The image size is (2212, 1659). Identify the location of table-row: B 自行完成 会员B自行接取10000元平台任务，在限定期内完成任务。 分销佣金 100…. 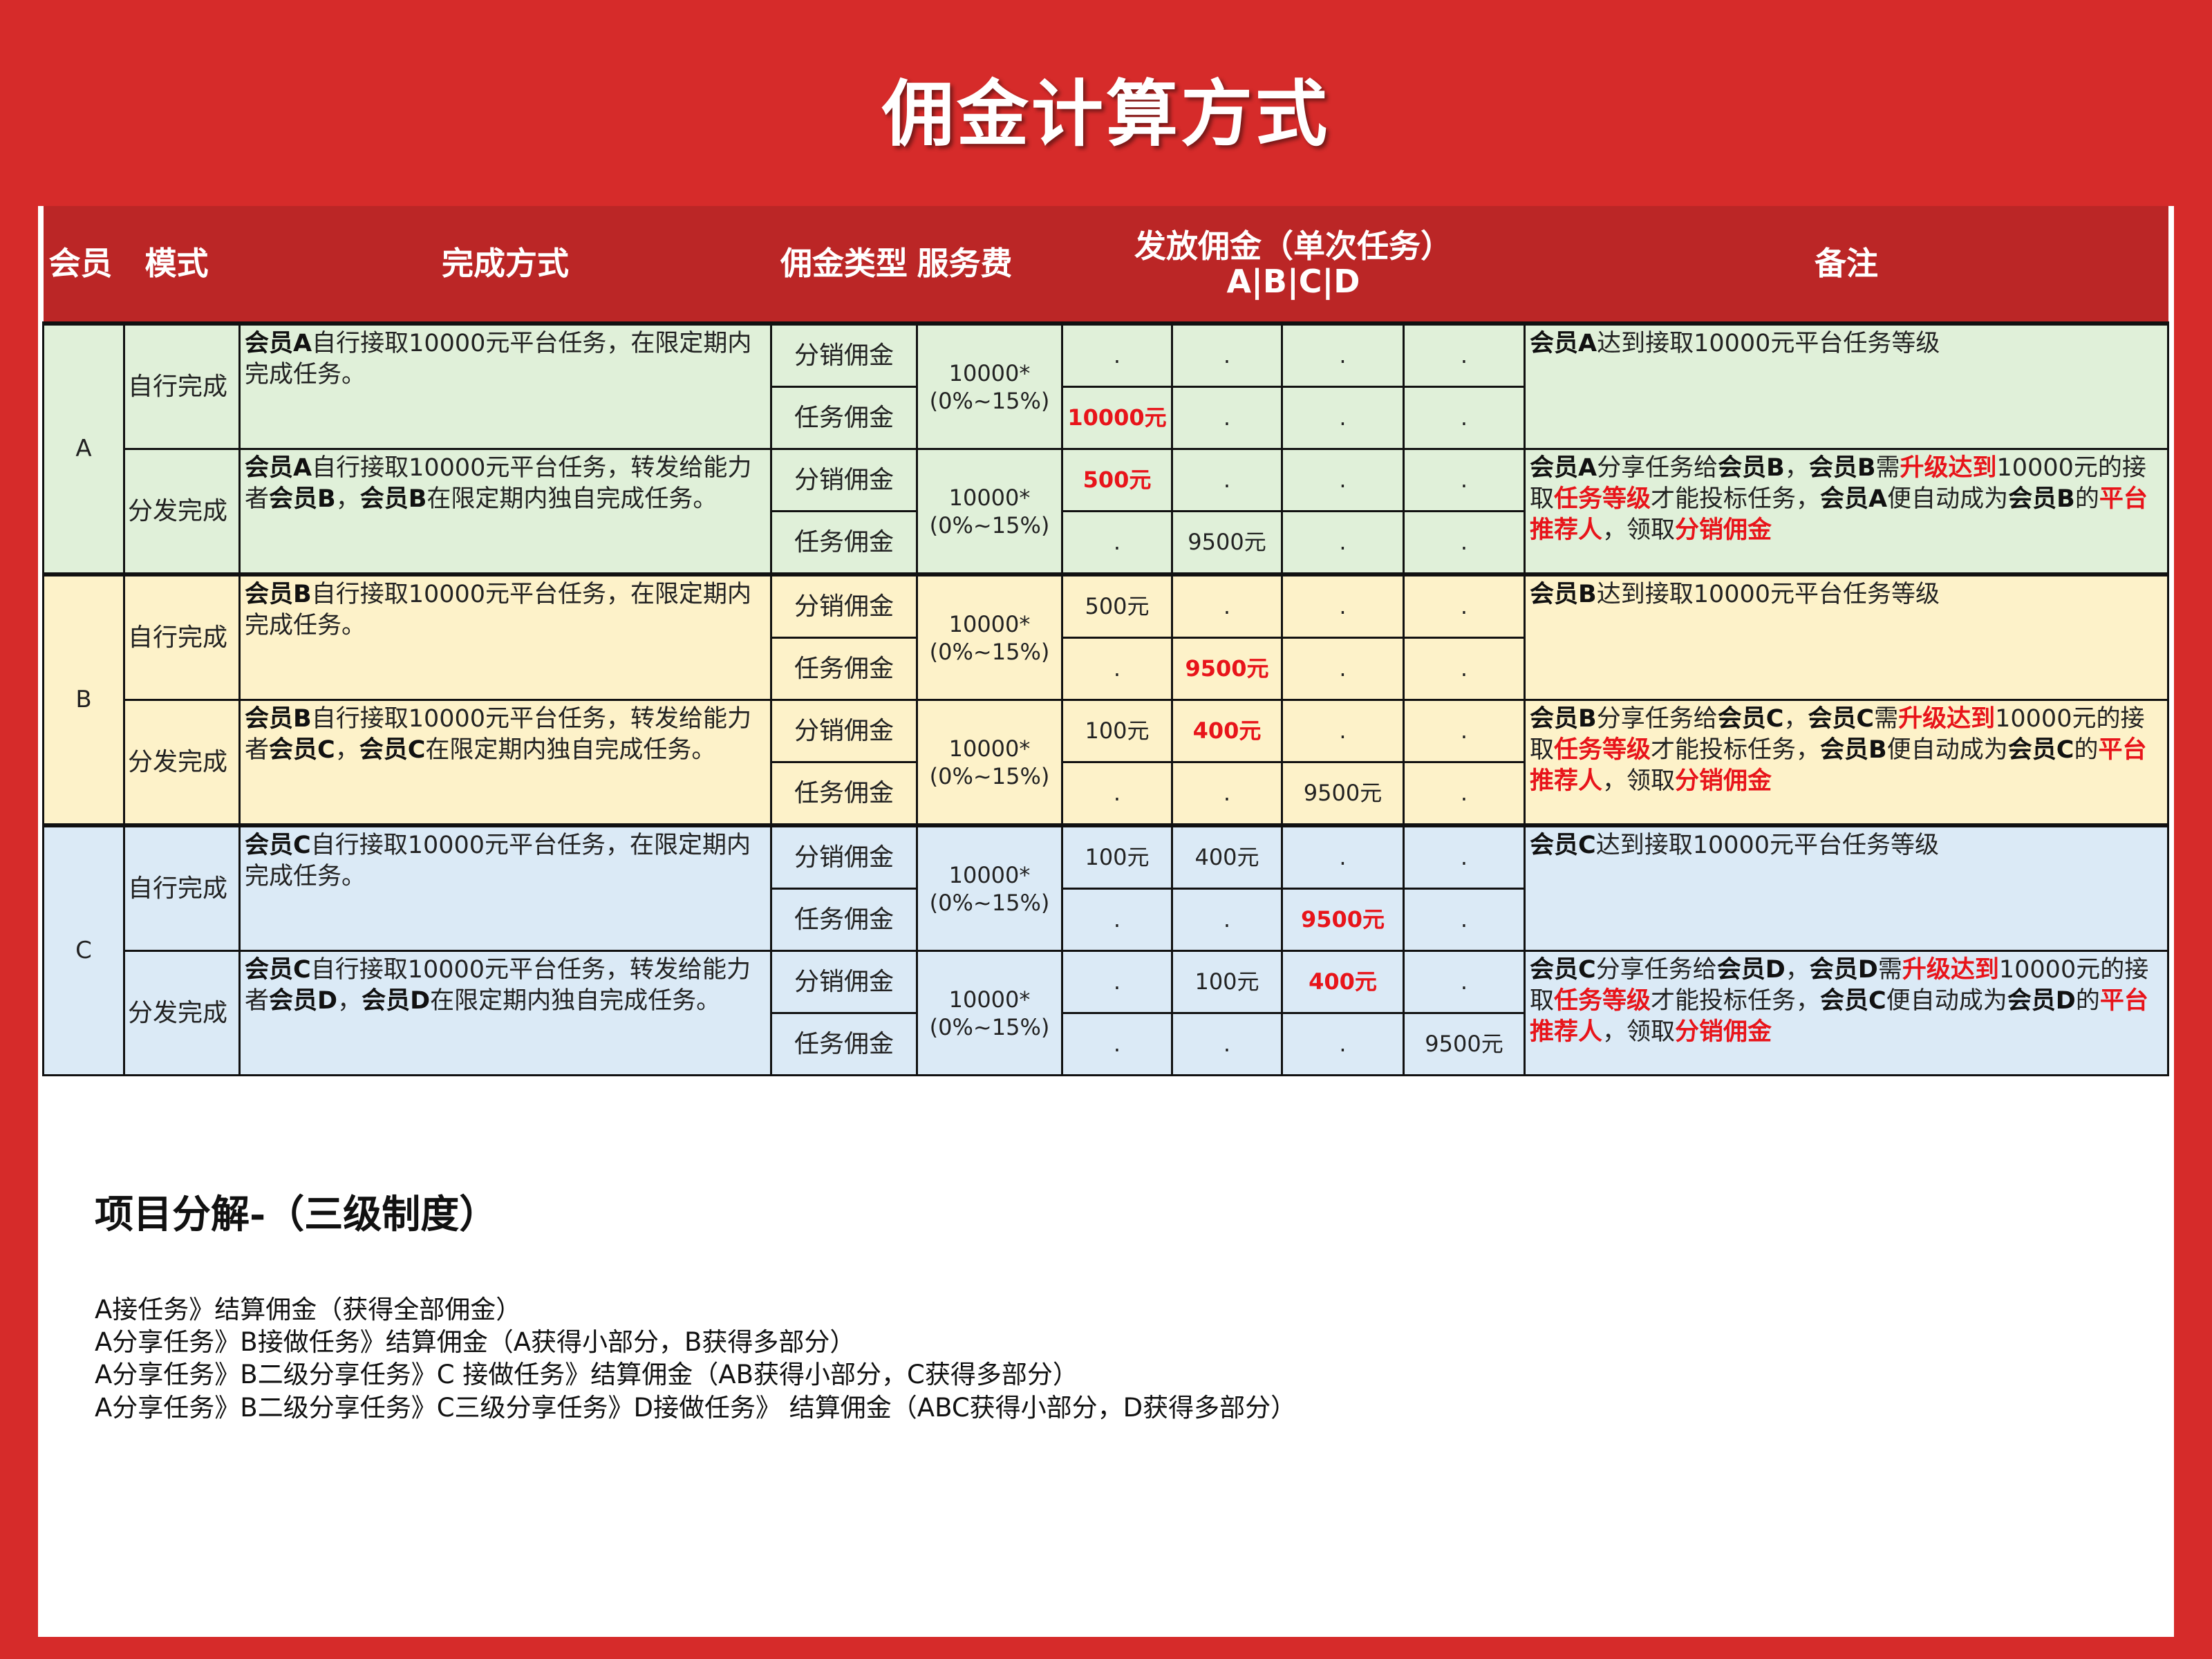
(1105, 699).